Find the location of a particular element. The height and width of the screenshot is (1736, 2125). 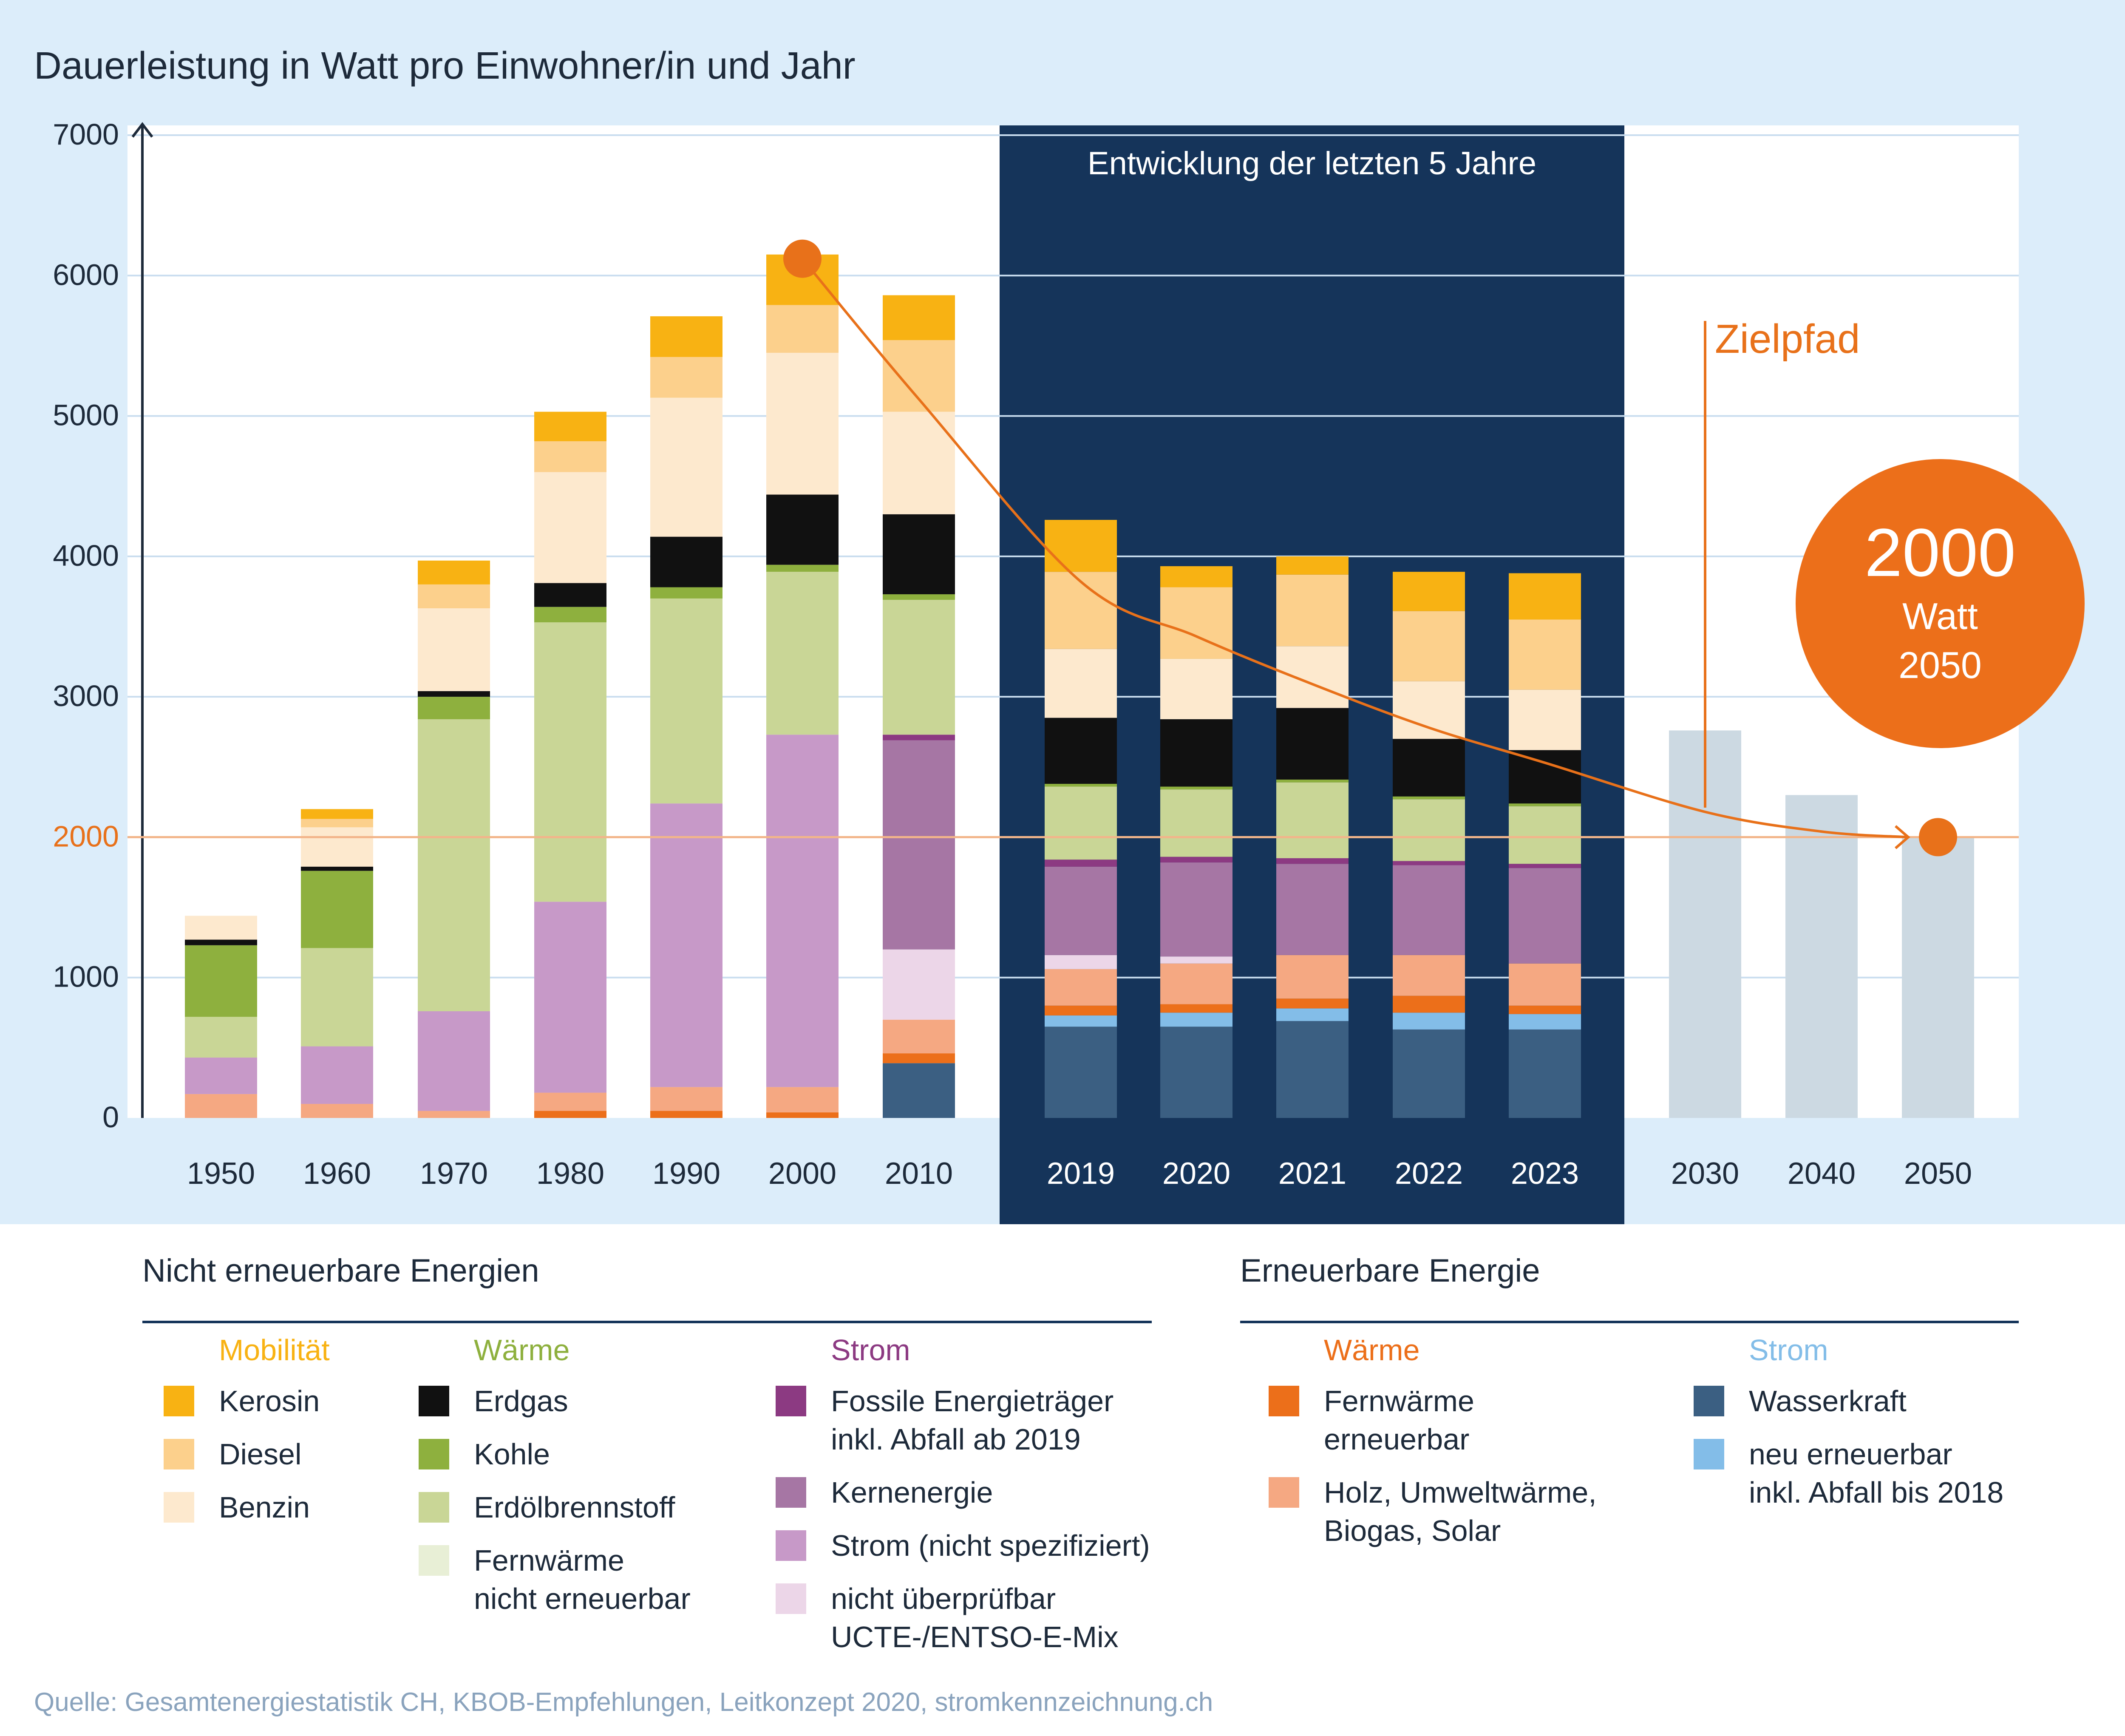

legend-label-line: Kernenergie is located at coordinates (912, 1493).